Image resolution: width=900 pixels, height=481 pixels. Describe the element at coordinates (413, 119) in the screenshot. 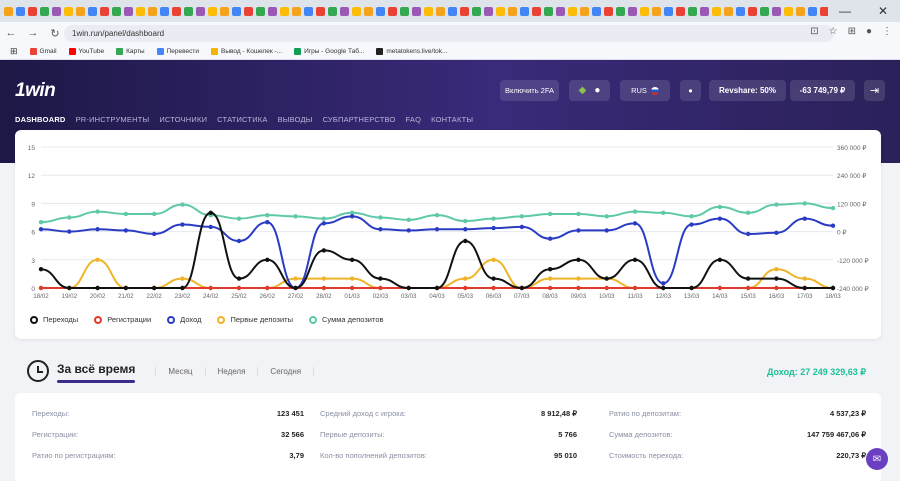

I see `nav-faq: FAQ` at that location.